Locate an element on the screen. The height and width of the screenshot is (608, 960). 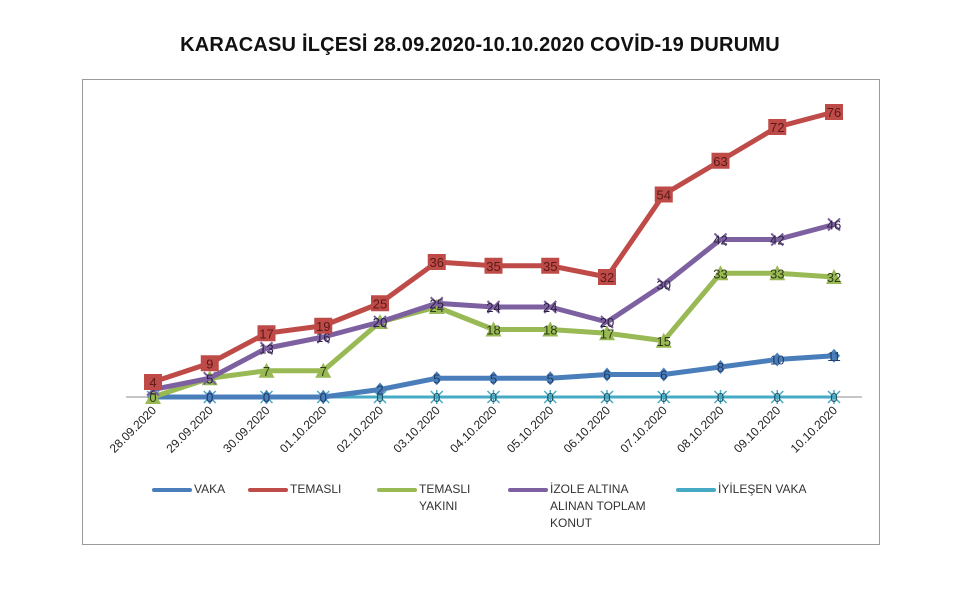
legend-label: İYİLEŞEN VAKA is located at coordinates (762, 489).